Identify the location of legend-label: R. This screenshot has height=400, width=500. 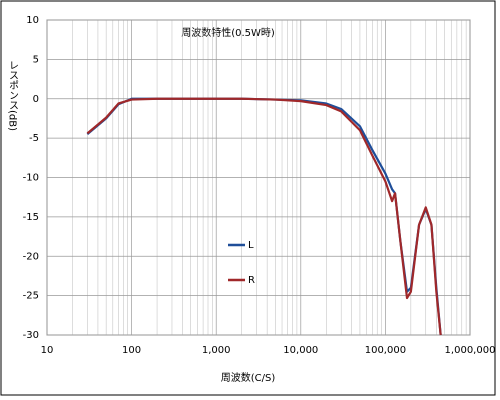
(251, 280).